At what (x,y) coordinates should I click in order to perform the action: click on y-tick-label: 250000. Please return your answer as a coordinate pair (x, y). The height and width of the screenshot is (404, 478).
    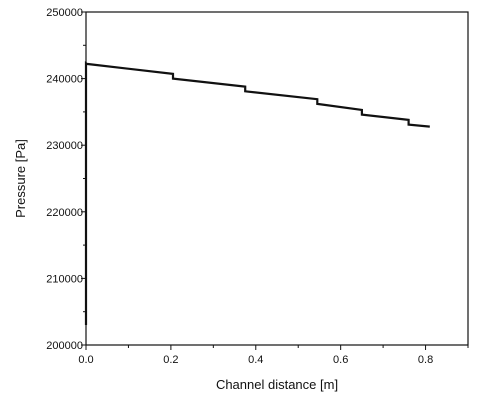
    Looking at the image, I should click on (64, 13).